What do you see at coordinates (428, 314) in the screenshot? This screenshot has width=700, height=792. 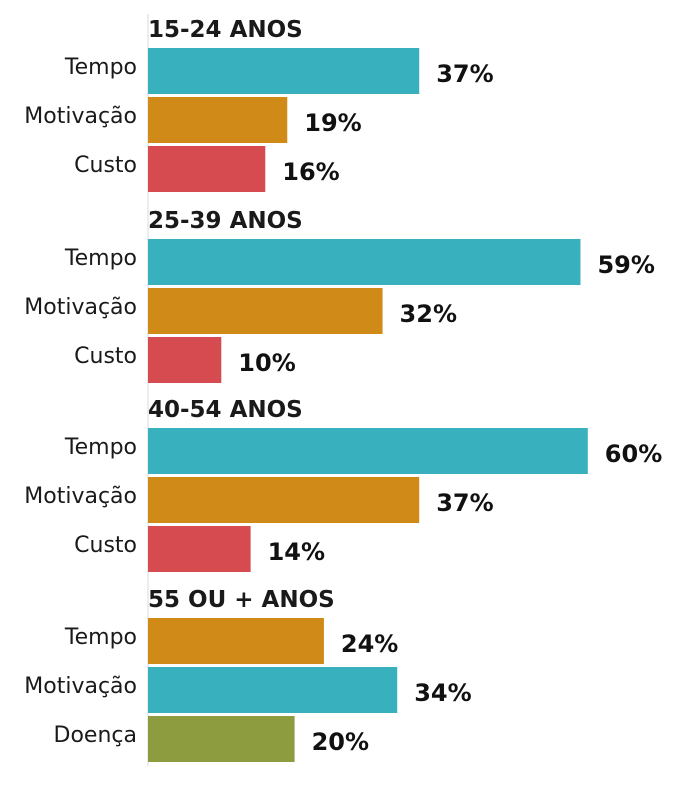 I see `value-label-motivacao: 32%` at bounding box center [428, 314].